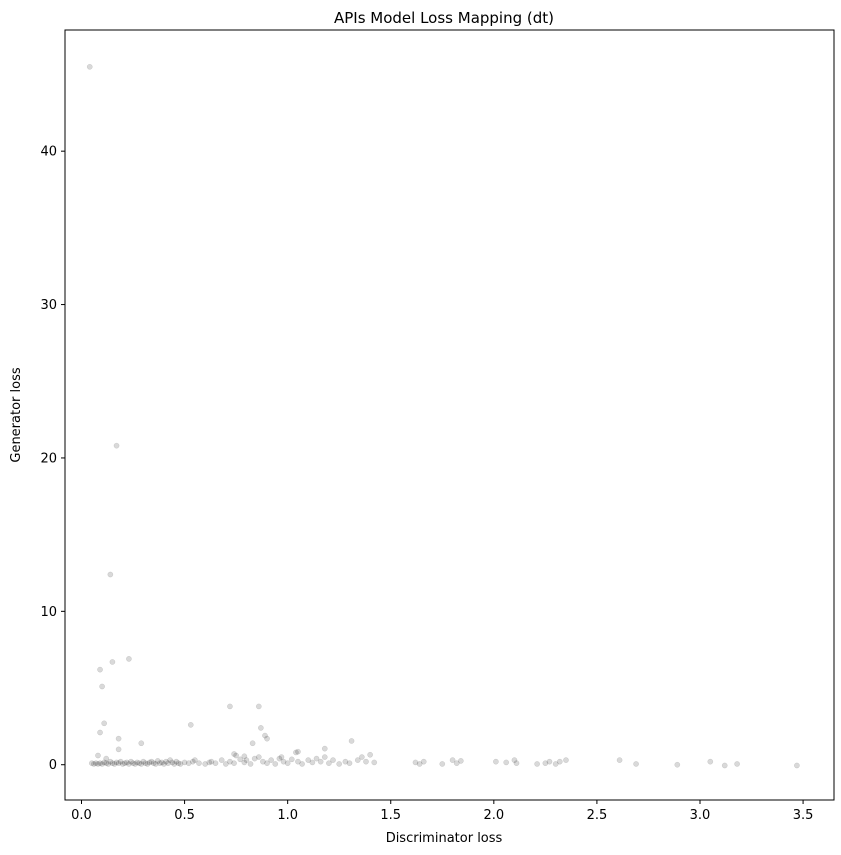 This screenshot has width=841, height=855. What do you see at coordinates (184, 815) in the screenshot?
I see `x-tick-label: 0.5` at bounding box center [184, 815].